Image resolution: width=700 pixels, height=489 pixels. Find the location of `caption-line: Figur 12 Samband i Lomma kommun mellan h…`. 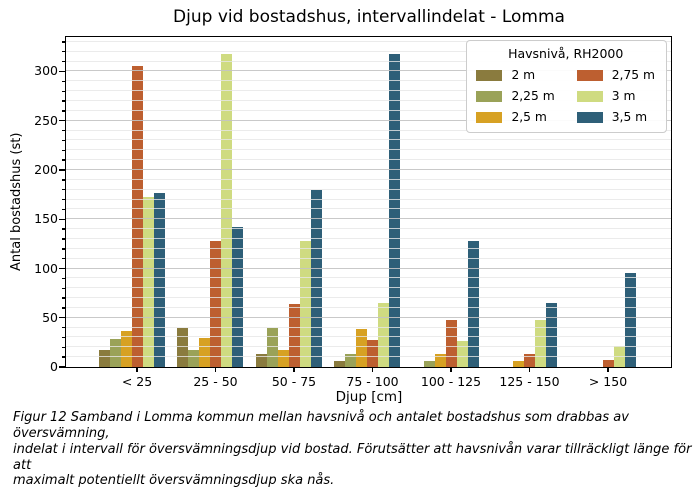

caption-line: Figur 12 Samband i Lomma kommun mellan h… is located at coordinates (321, 425).